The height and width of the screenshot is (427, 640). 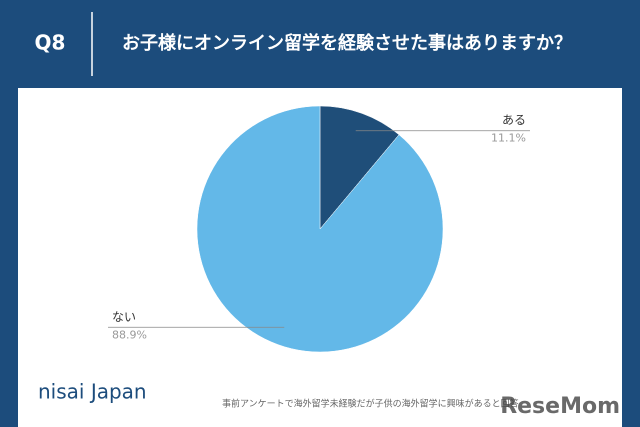 What do you see at coordinates (92, 392) in the screenshot?
I see `brand: nisai Japan` at bounding box center [92, 392].